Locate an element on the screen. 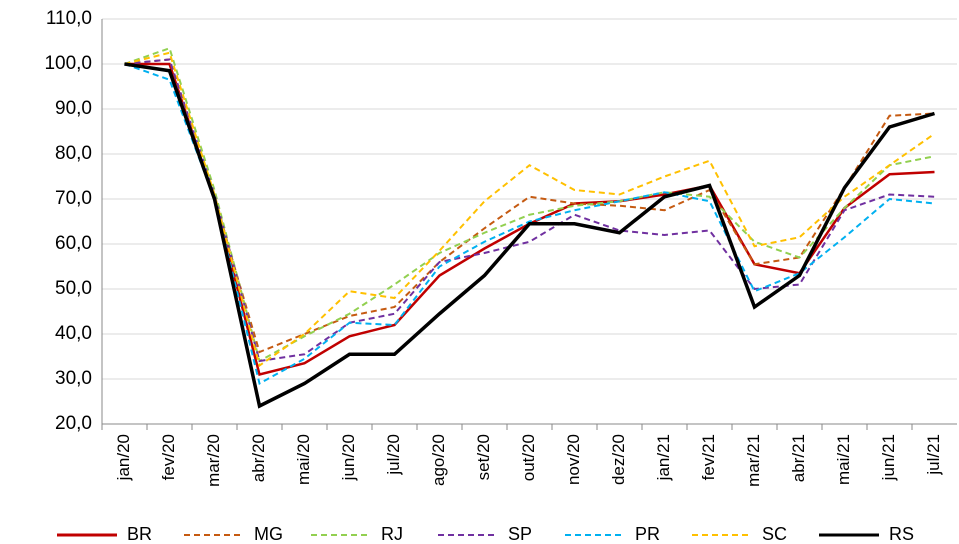 This screenshot has height=544, width=959. x-tick-label: fev/20 is located at coordinates (168, 457).